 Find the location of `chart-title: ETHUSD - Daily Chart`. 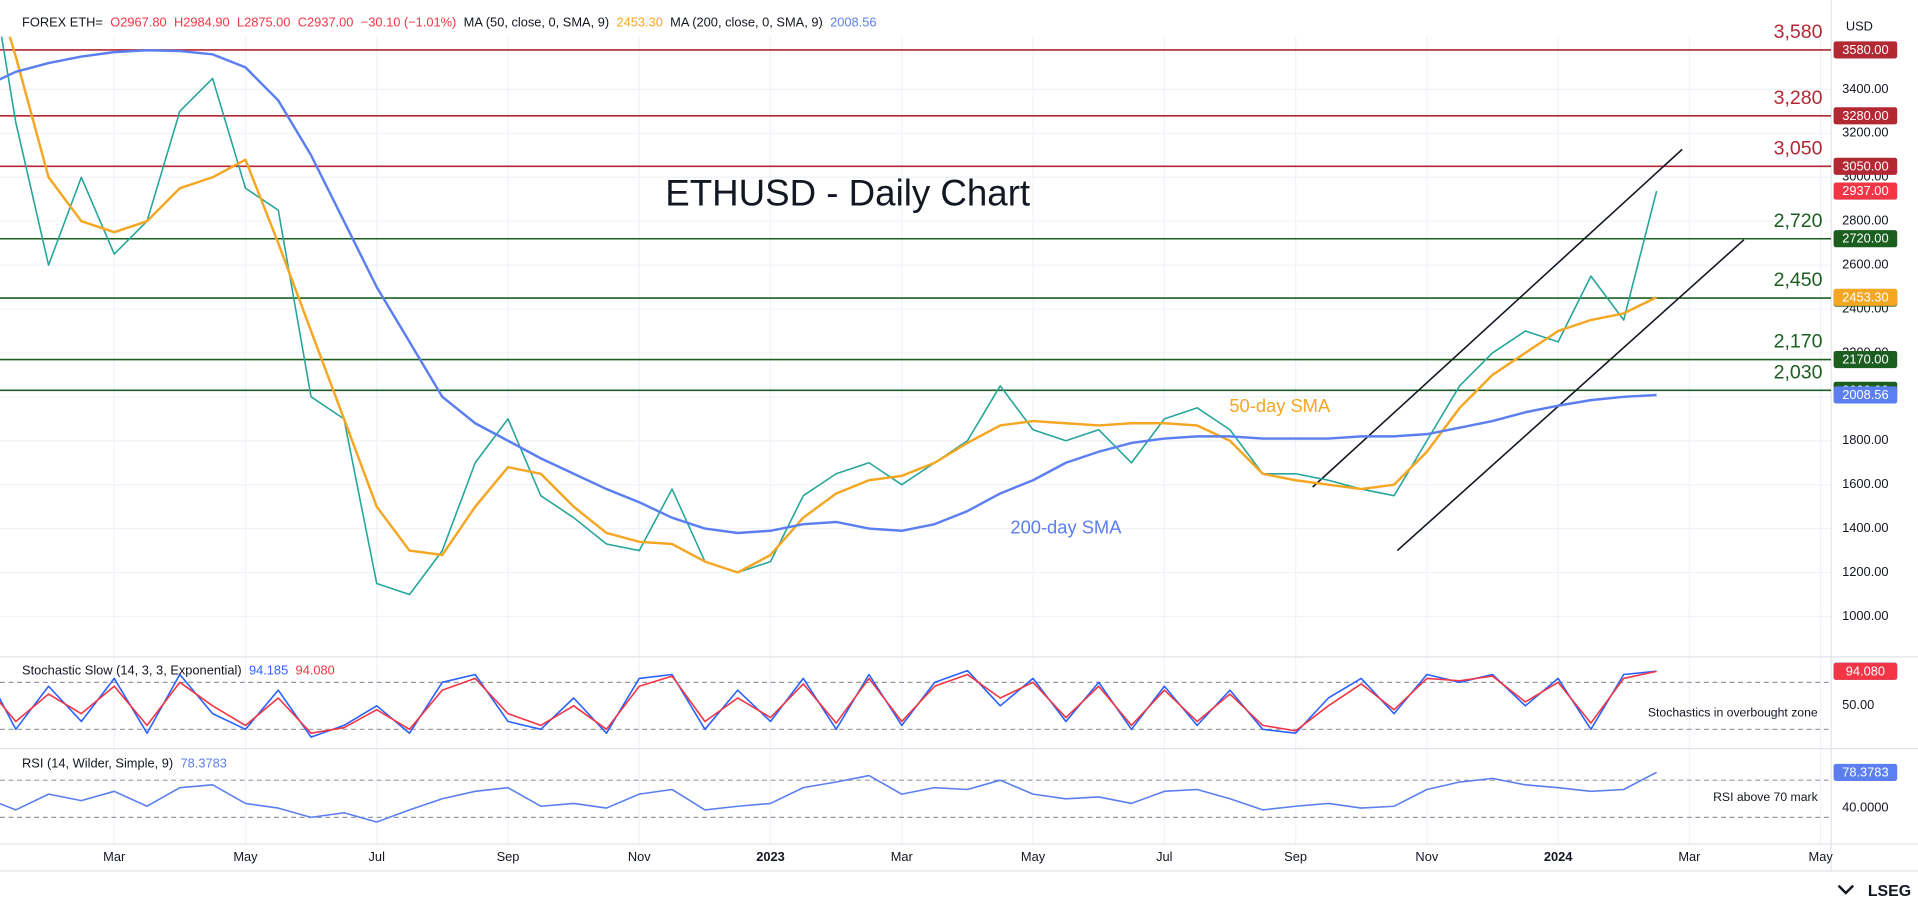

chart-title: ETHUSD - Daily Chart is located at coordinates (847, 192).